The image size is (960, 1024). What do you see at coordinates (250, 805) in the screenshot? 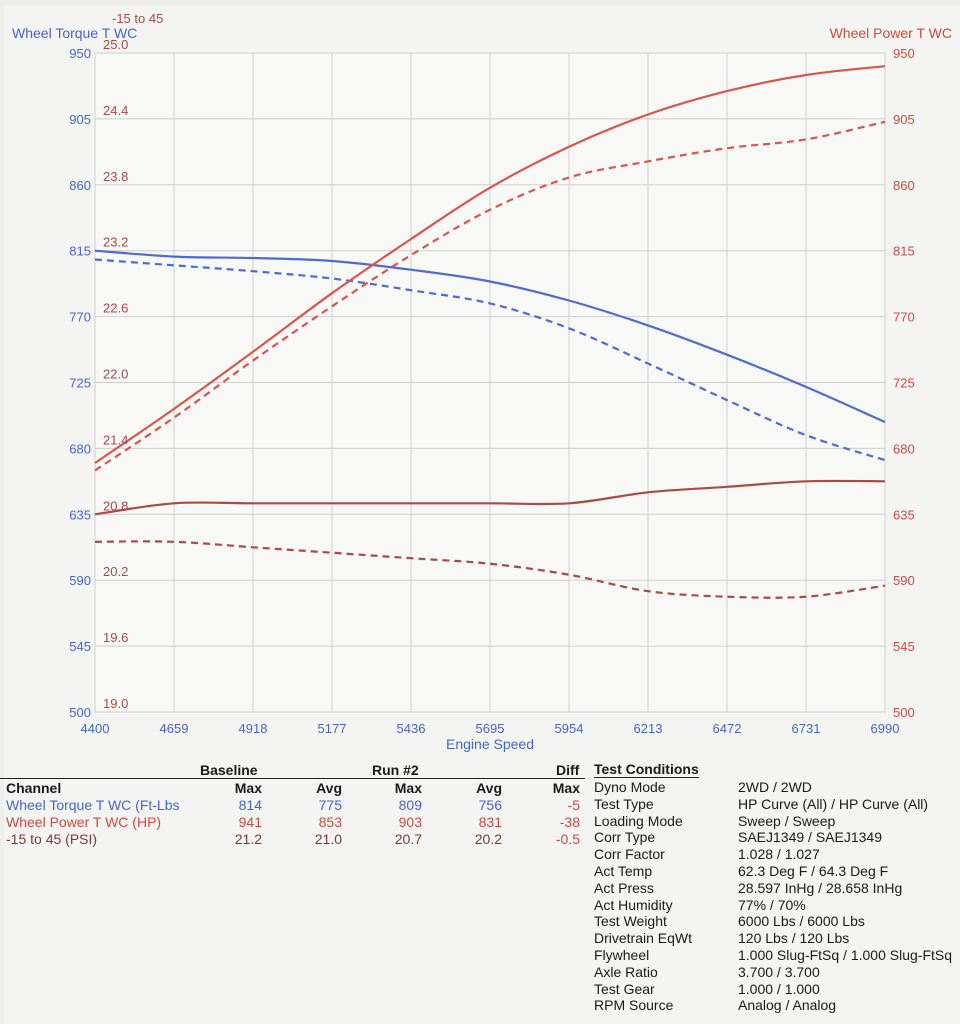
I see `row-torque-b-max: 814` at bounding box center [250, 805].